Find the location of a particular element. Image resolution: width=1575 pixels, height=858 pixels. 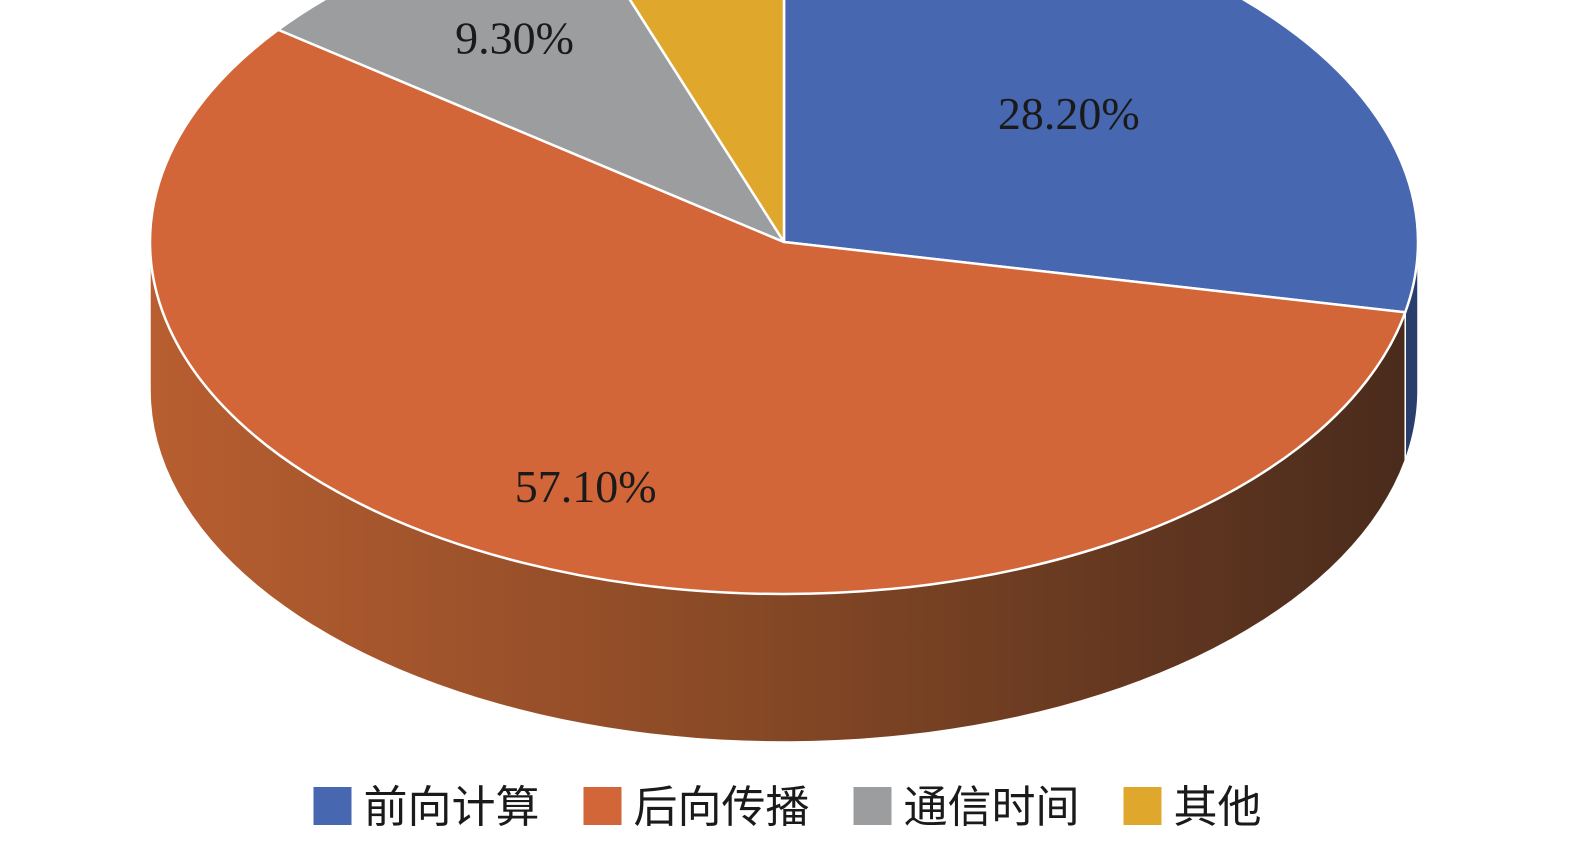

legend-label-2: 后向传播 is located at coordinates (722, 807).